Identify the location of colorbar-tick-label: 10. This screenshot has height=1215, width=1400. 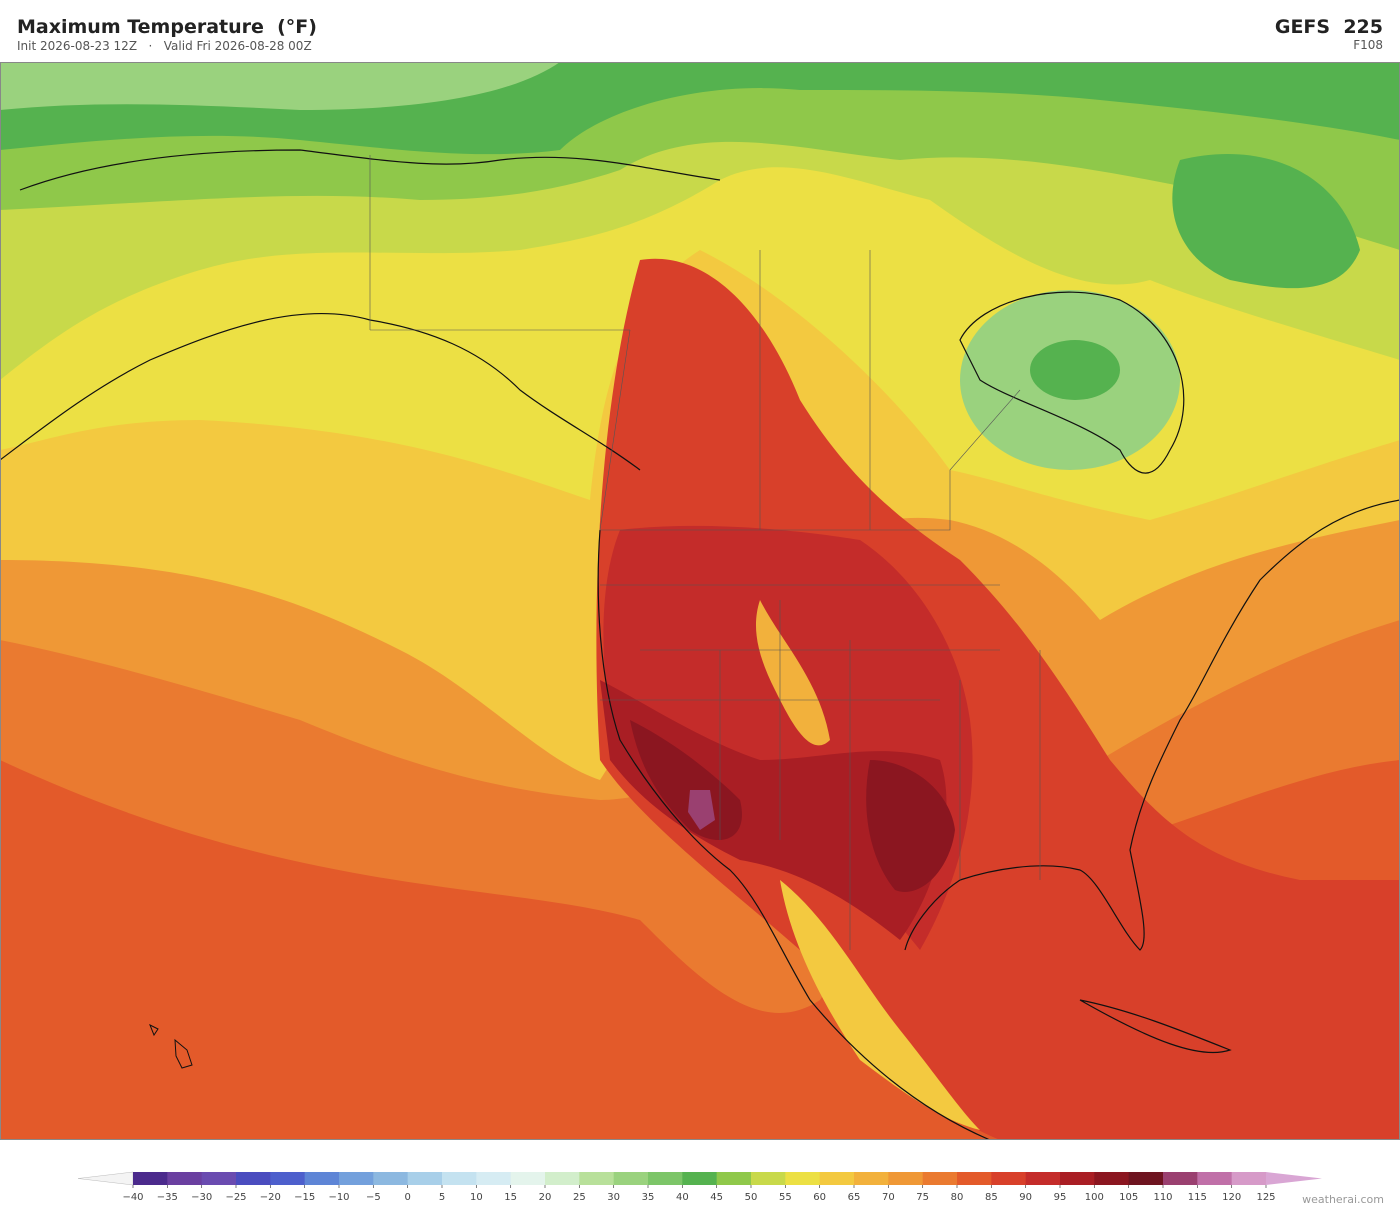
(476, 1197).